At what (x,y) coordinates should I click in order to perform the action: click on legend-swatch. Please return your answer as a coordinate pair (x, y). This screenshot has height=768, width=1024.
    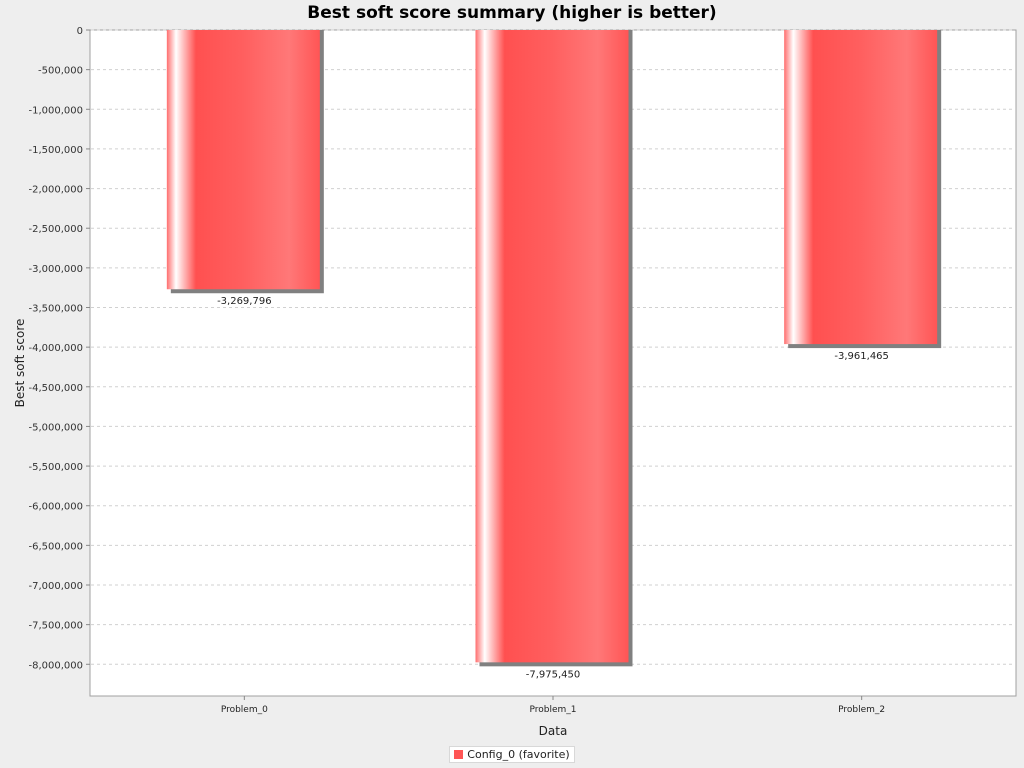
    Looking at the image, I should click on (459, 754).